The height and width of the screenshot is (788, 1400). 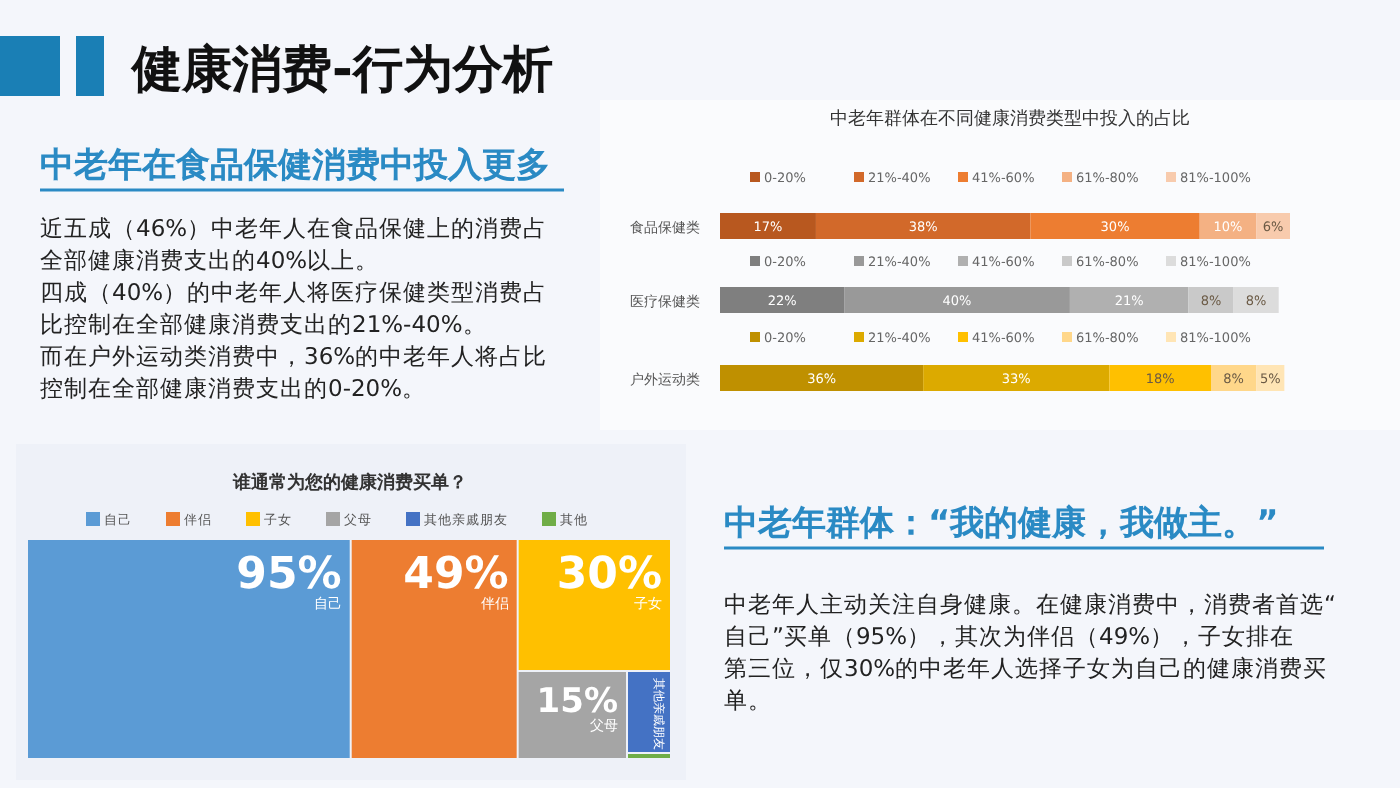 What do you see at coordinates (349, 483) in the screenshot?
I see `text: 谁通常为您的健康消费买单？` at bounding box center [349, 483].